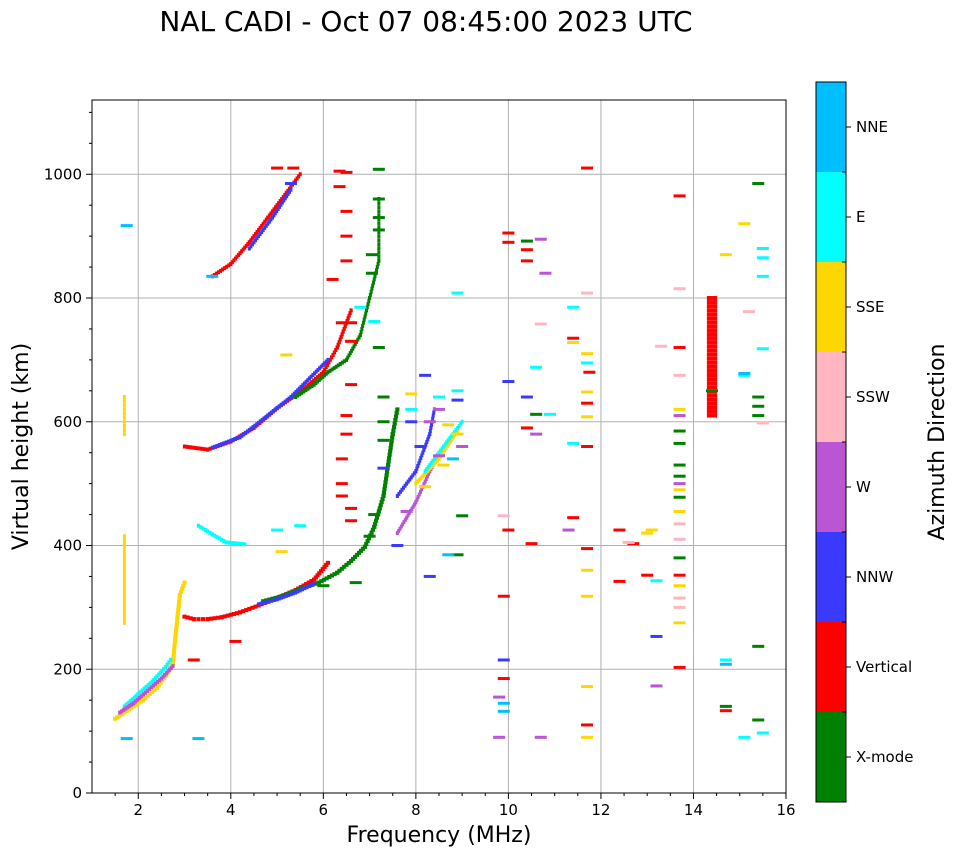  I want to click on echo-point-w, so click(406, 511).